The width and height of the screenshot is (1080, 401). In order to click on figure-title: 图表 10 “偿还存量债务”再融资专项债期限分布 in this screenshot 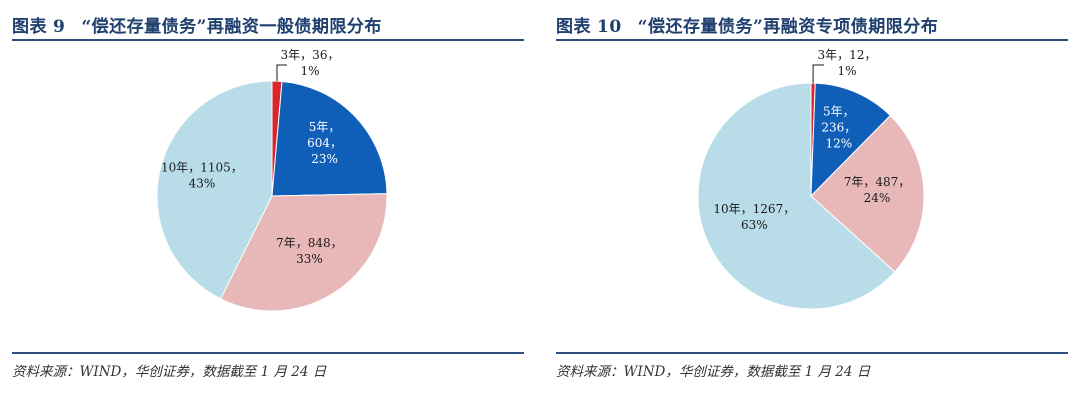, I will do `click(747, 24)`.